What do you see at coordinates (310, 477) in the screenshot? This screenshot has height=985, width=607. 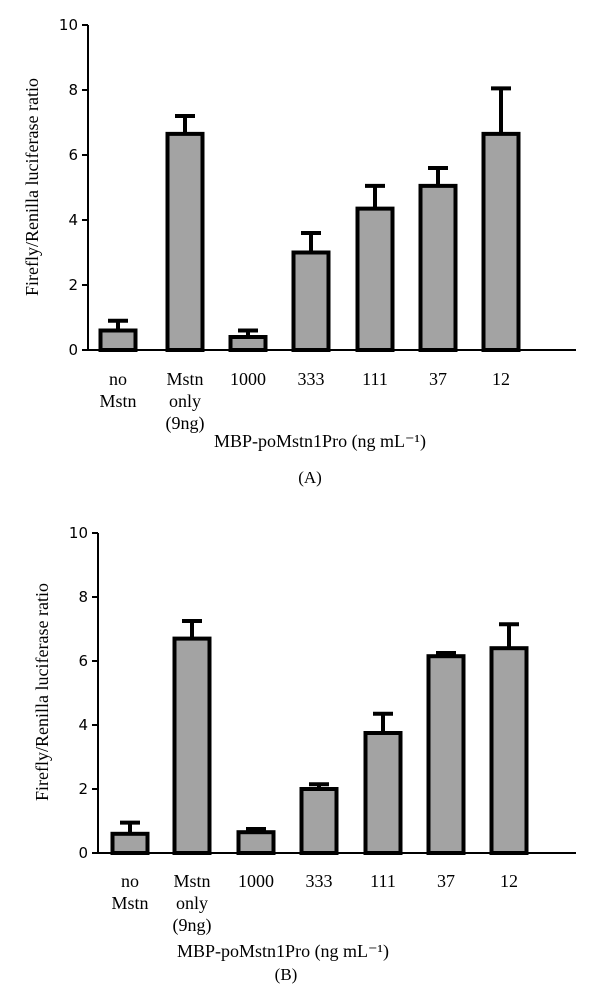 I see `panel-label: (A)` at bounding box center [310, 477].